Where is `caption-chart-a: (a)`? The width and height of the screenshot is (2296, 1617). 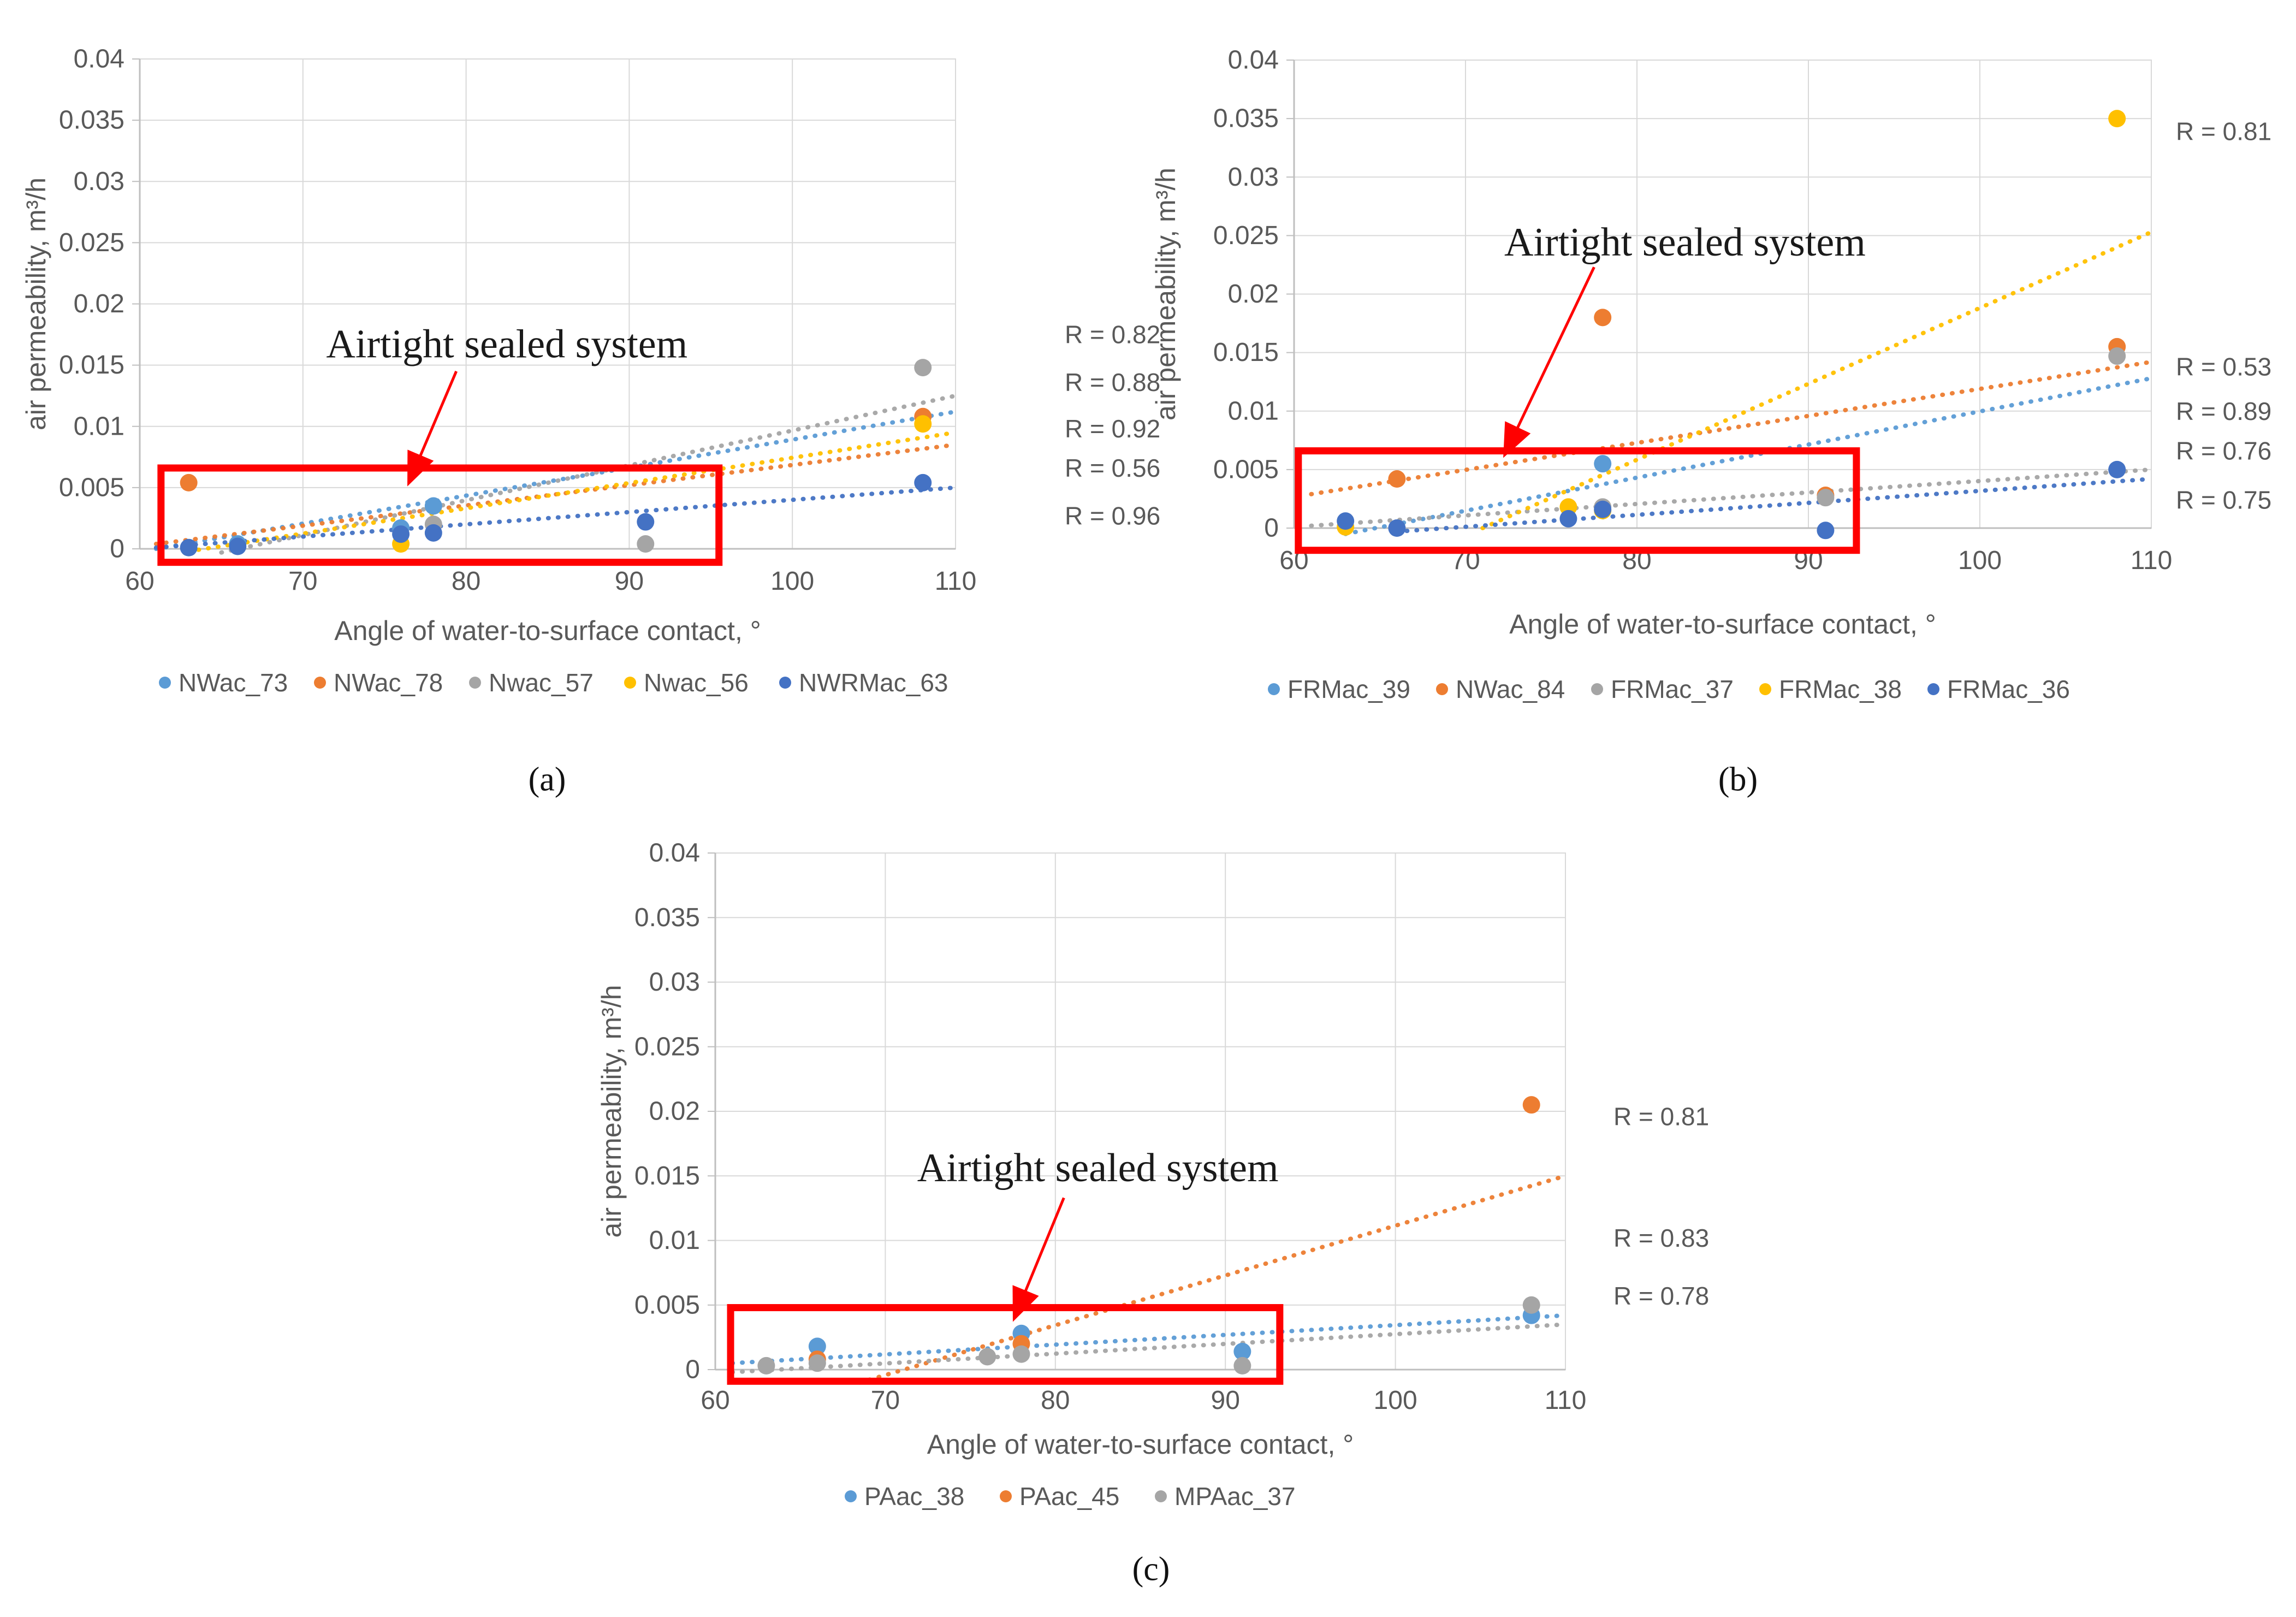
caption-chart-a: (a) is located at coordinates (547, 780).